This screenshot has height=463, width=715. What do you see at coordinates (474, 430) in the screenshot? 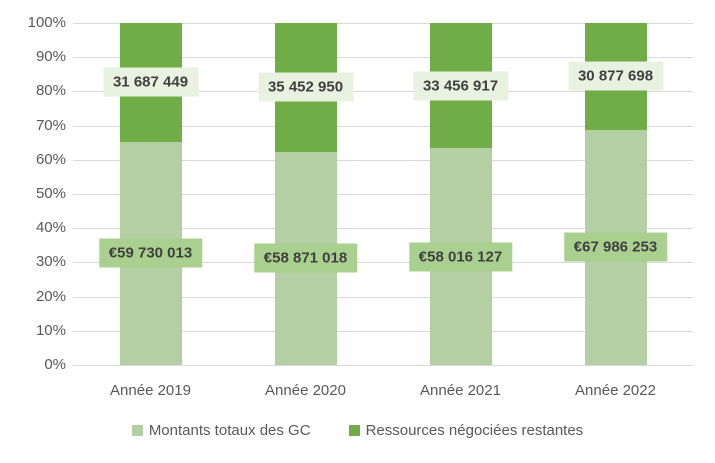
I see `legend-label-ressources: Ressources négociées restantes` at bounding box center [474, 430].